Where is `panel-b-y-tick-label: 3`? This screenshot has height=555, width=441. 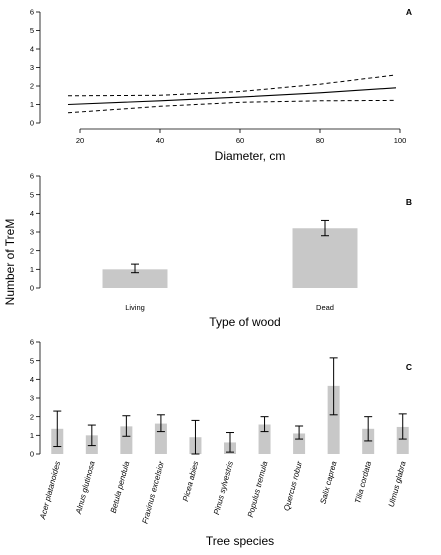 panel-b-y-tick-label: 3 is located at coordinates (32, 232).